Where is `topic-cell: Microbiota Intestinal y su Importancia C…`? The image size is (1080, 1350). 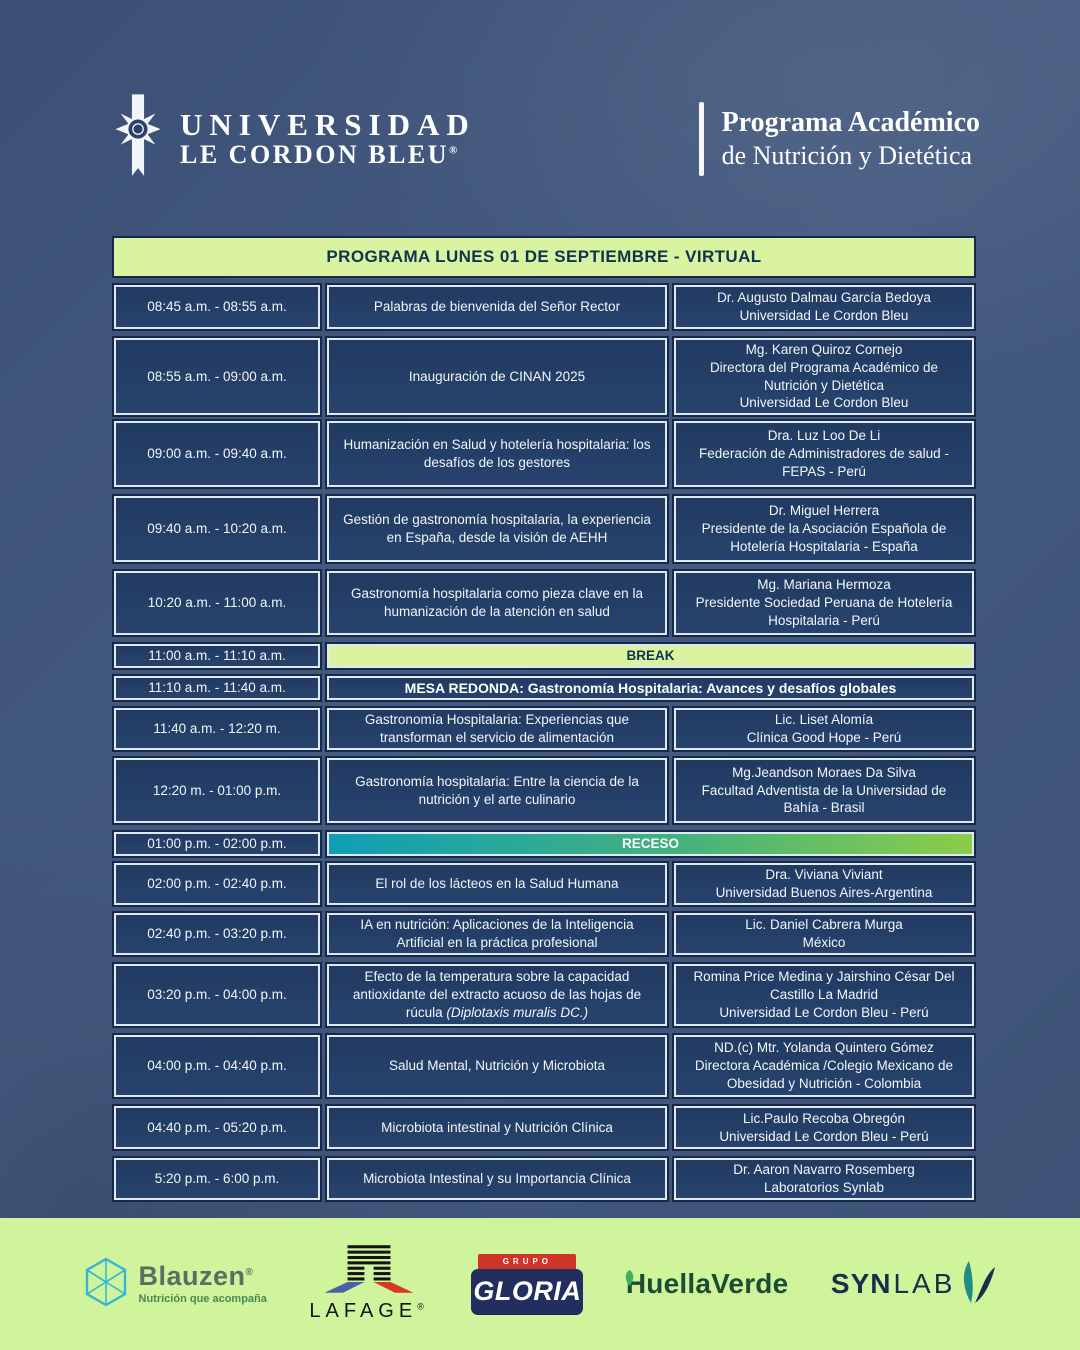 topic-cell: Microbiota Intestinal y su Importancia C… is located at coordinates (497, 1179).